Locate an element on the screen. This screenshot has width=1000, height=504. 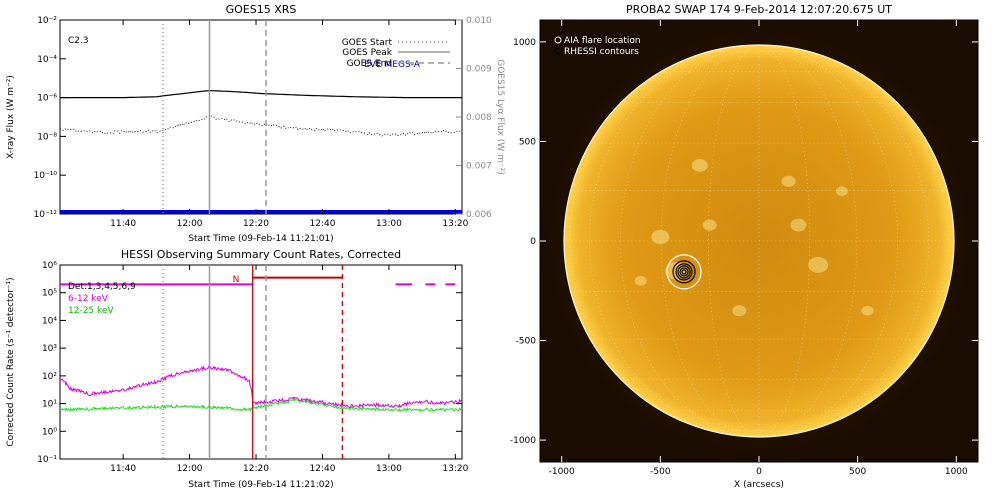
hessi-x-tick-label: 12:20 is located at coordinates (256, 469).